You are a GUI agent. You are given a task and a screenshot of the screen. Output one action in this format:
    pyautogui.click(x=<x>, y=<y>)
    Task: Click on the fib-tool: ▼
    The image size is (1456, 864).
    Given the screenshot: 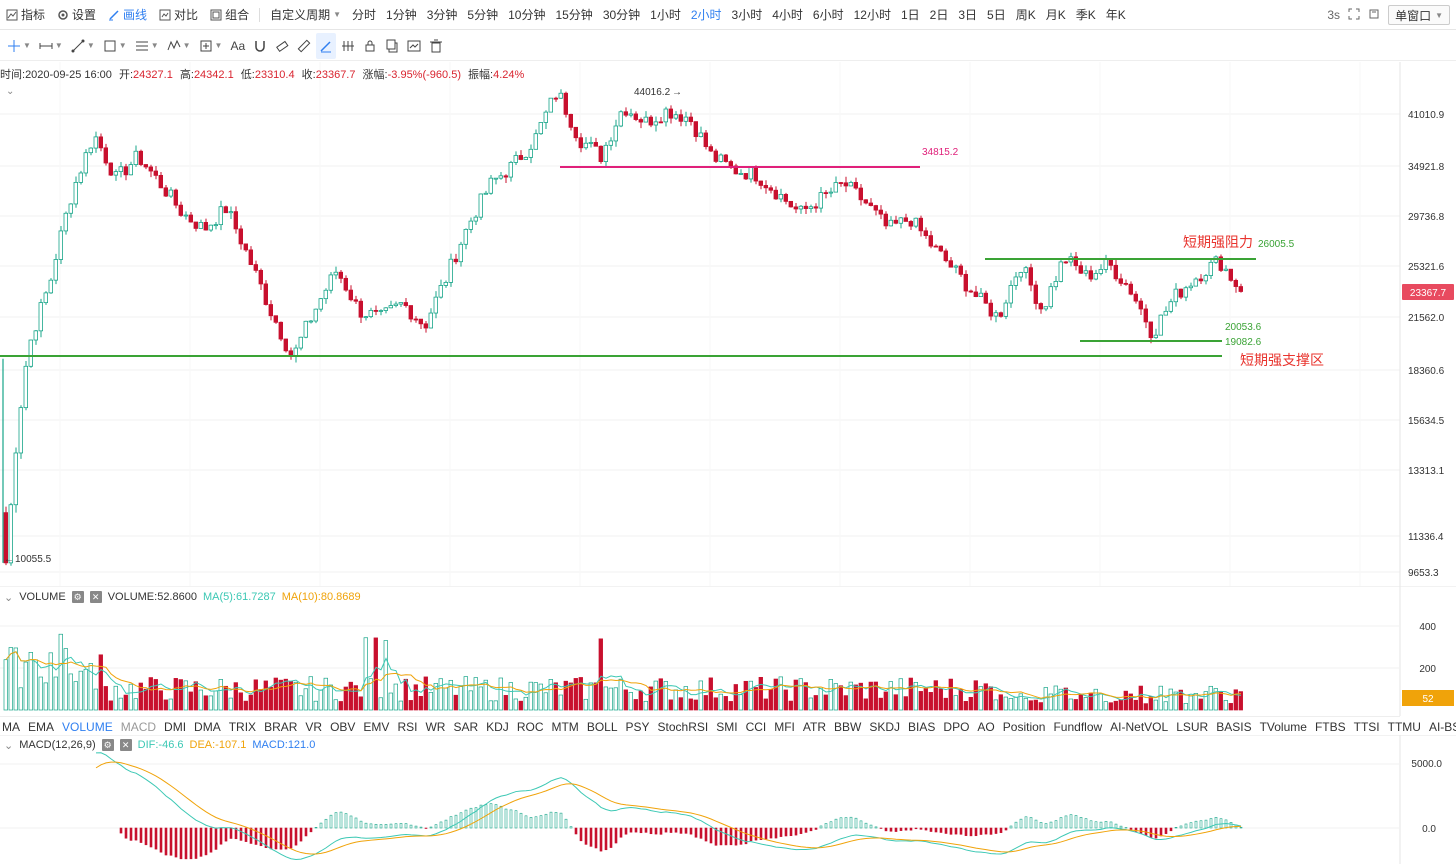 What is the action you would take?
    pyautogui.click(x=147, y=46)
    